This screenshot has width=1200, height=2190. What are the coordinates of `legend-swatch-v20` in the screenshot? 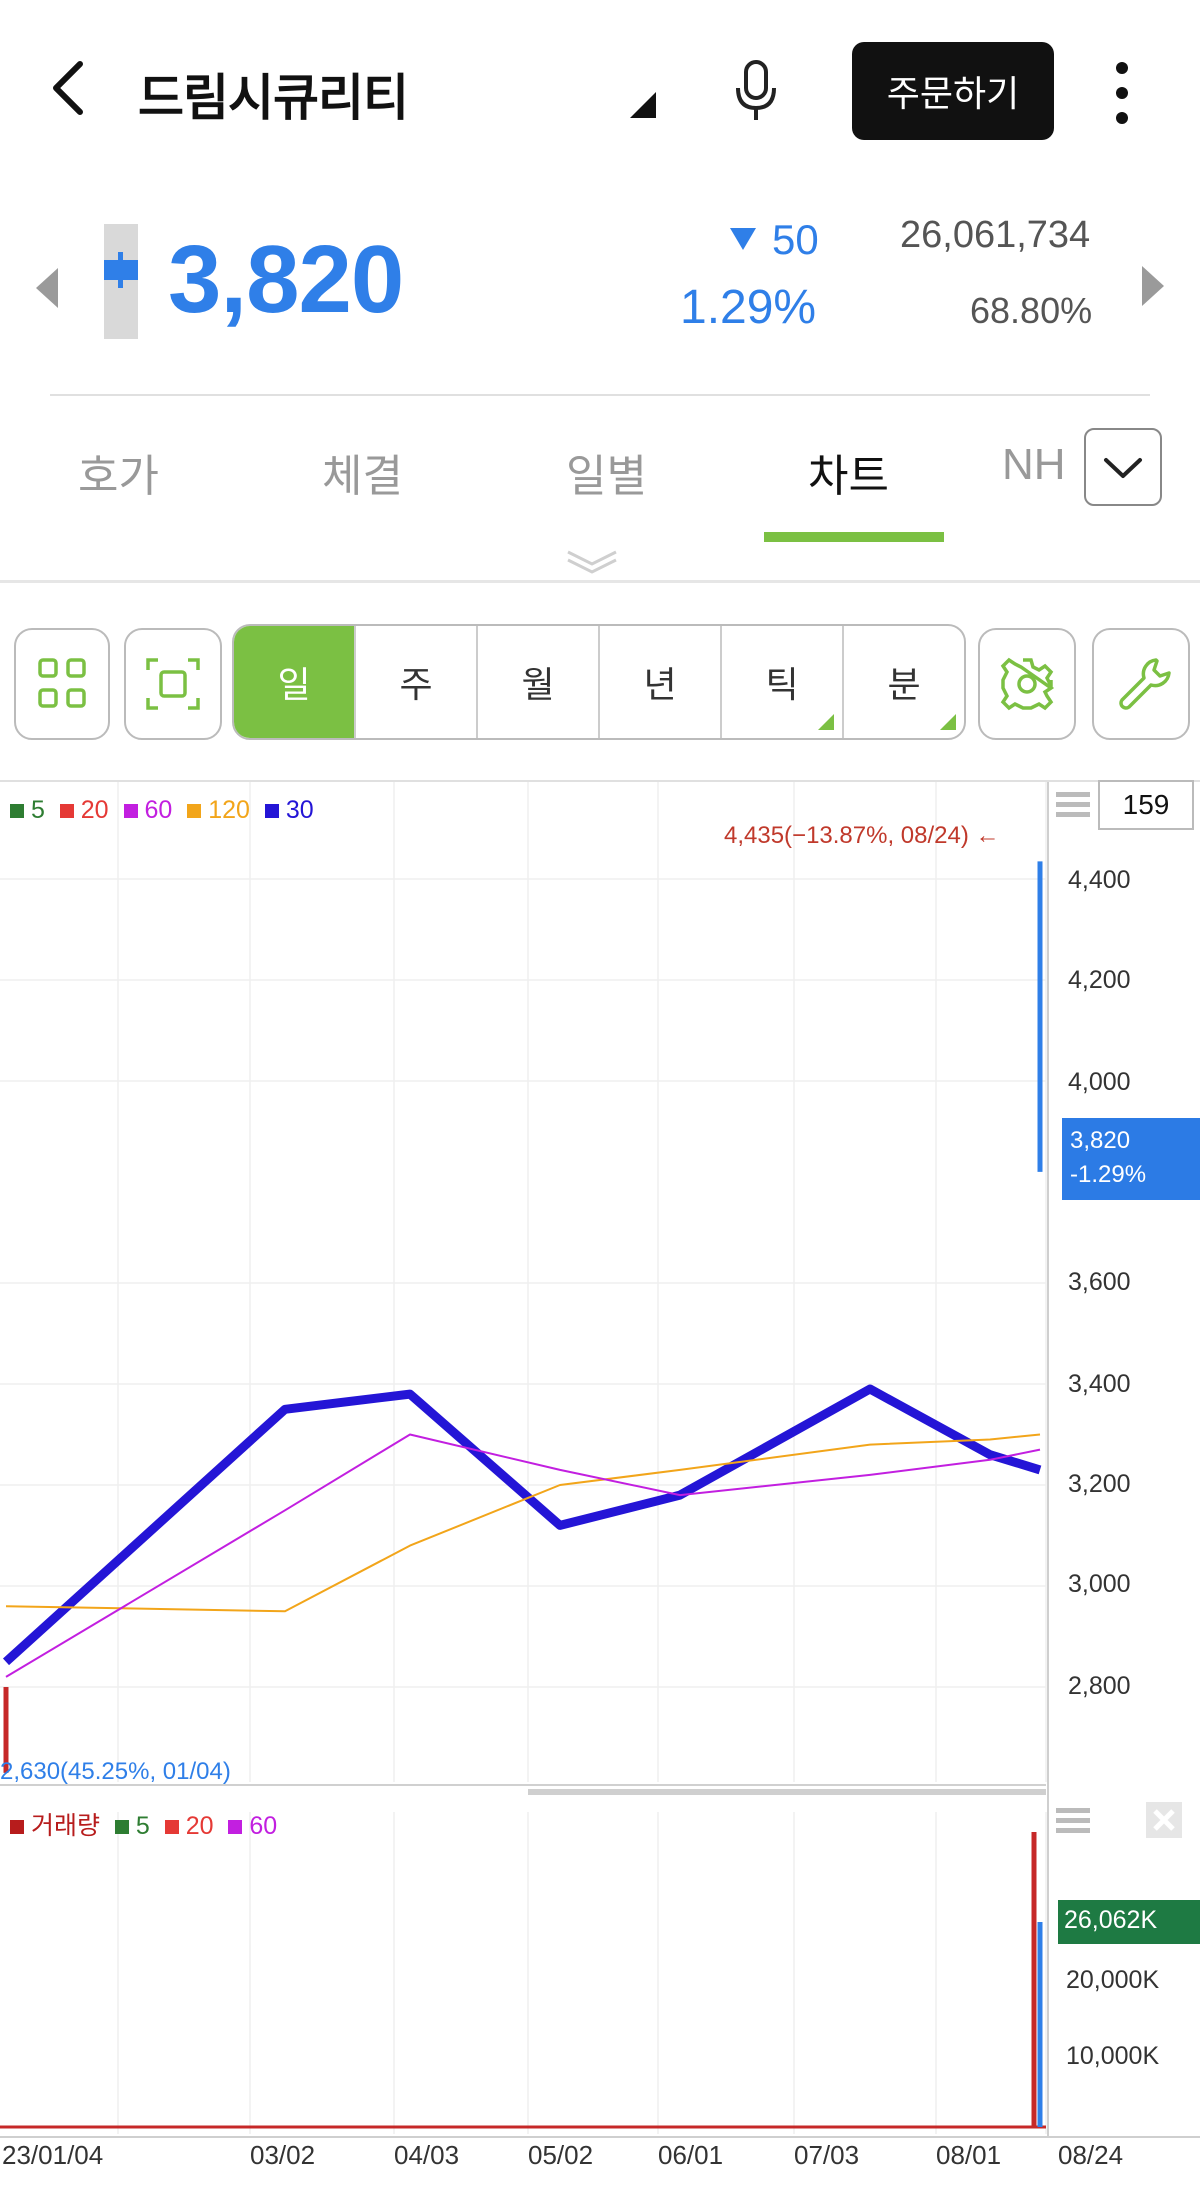 It's located at (171, 1827).